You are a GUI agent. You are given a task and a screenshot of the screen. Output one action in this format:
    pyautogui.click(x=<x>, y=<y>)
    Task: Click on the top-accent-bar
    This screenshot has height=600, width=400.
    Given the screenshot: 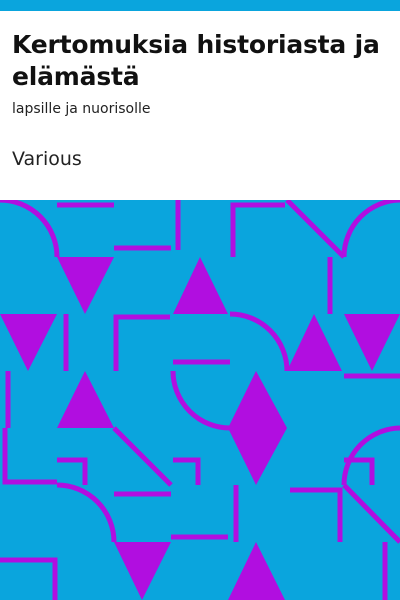 What is the action you would take?
    pyautogui.click(x=200, y=5)
    